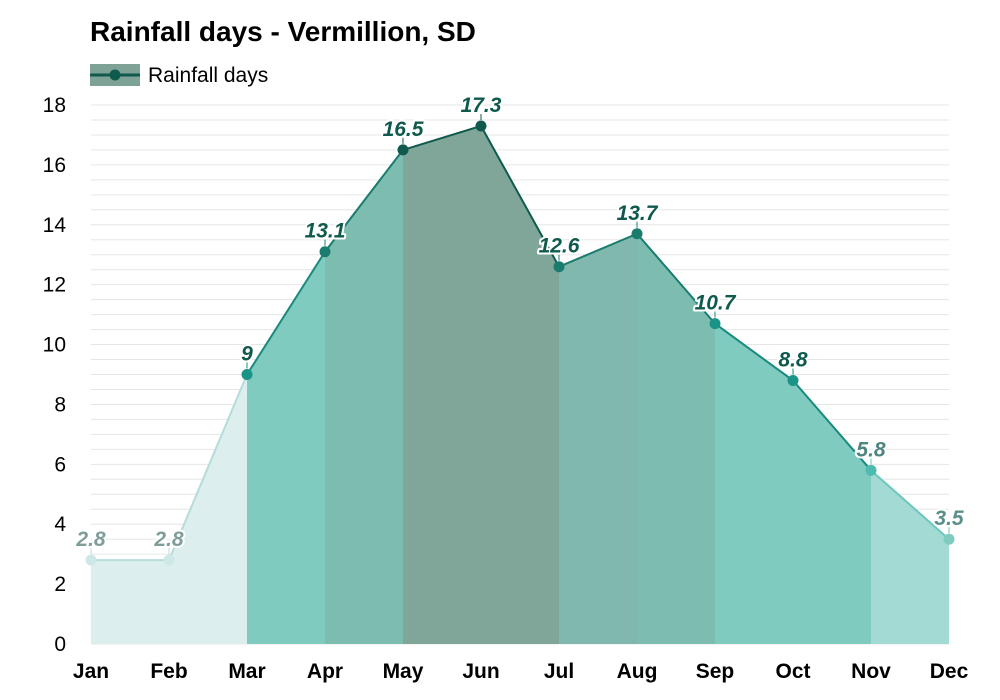 The height and width of the screenshot is (700, 1000). Describe the element at coordinates (793, 380) in the screenshot. I see `data-point-oct` at that location.